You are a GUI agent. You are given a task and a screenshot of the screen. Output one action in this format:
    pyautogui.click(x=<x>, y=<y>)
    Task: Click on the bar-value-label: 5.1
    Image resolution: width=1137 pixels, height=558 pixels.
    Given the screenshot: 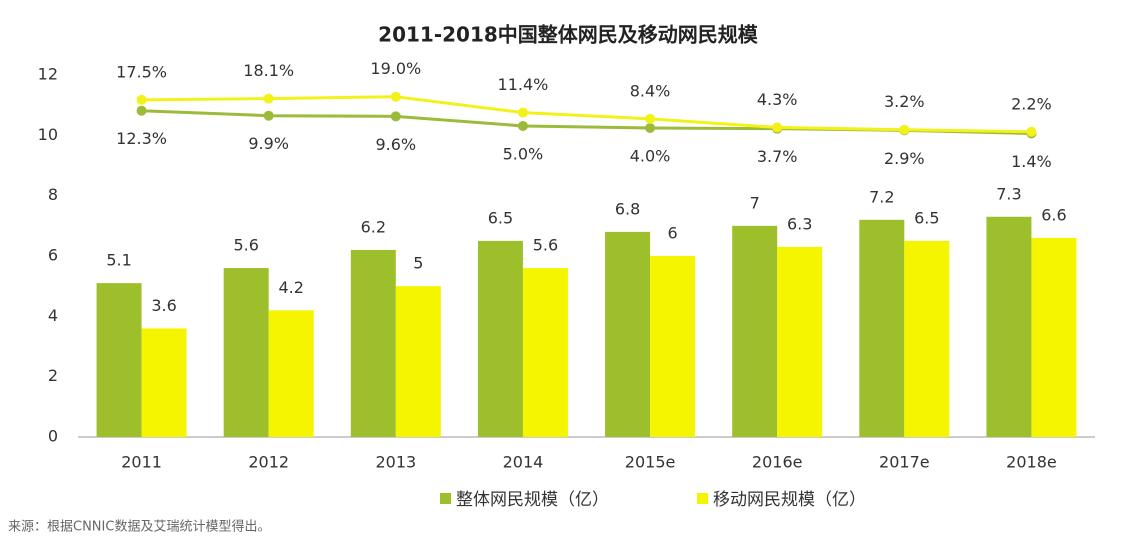 What is the action you would take?
    pyautogui.click(x=118, y=260)
    